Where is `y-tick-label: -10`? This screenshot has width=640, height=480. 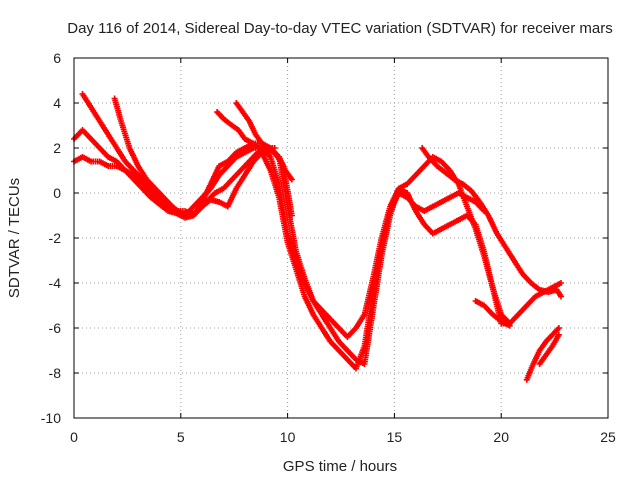 y-tick-label: -10 is located at coordinates (51, 418).